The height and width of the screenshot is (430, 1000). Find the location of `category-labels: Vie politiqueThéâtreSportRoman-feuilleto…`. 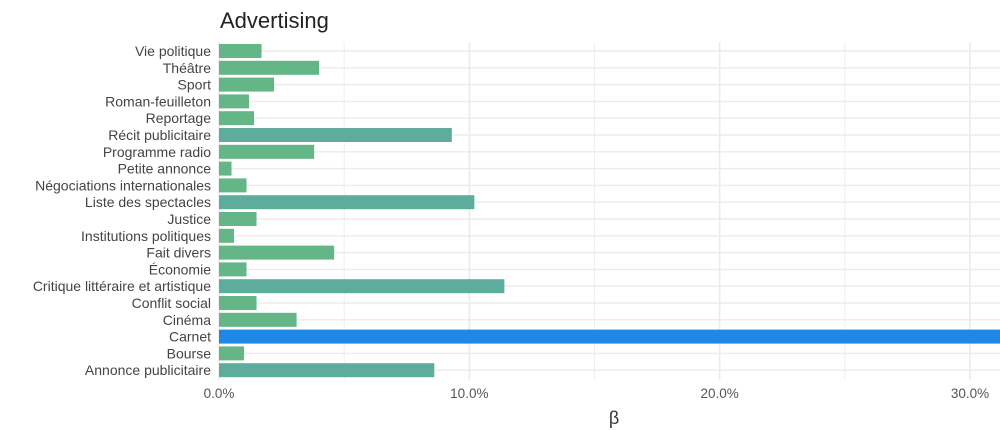

category-labels: Vie politiqueThéâtreSportRoman-feuilleto… is located at coordinates (122, 210).